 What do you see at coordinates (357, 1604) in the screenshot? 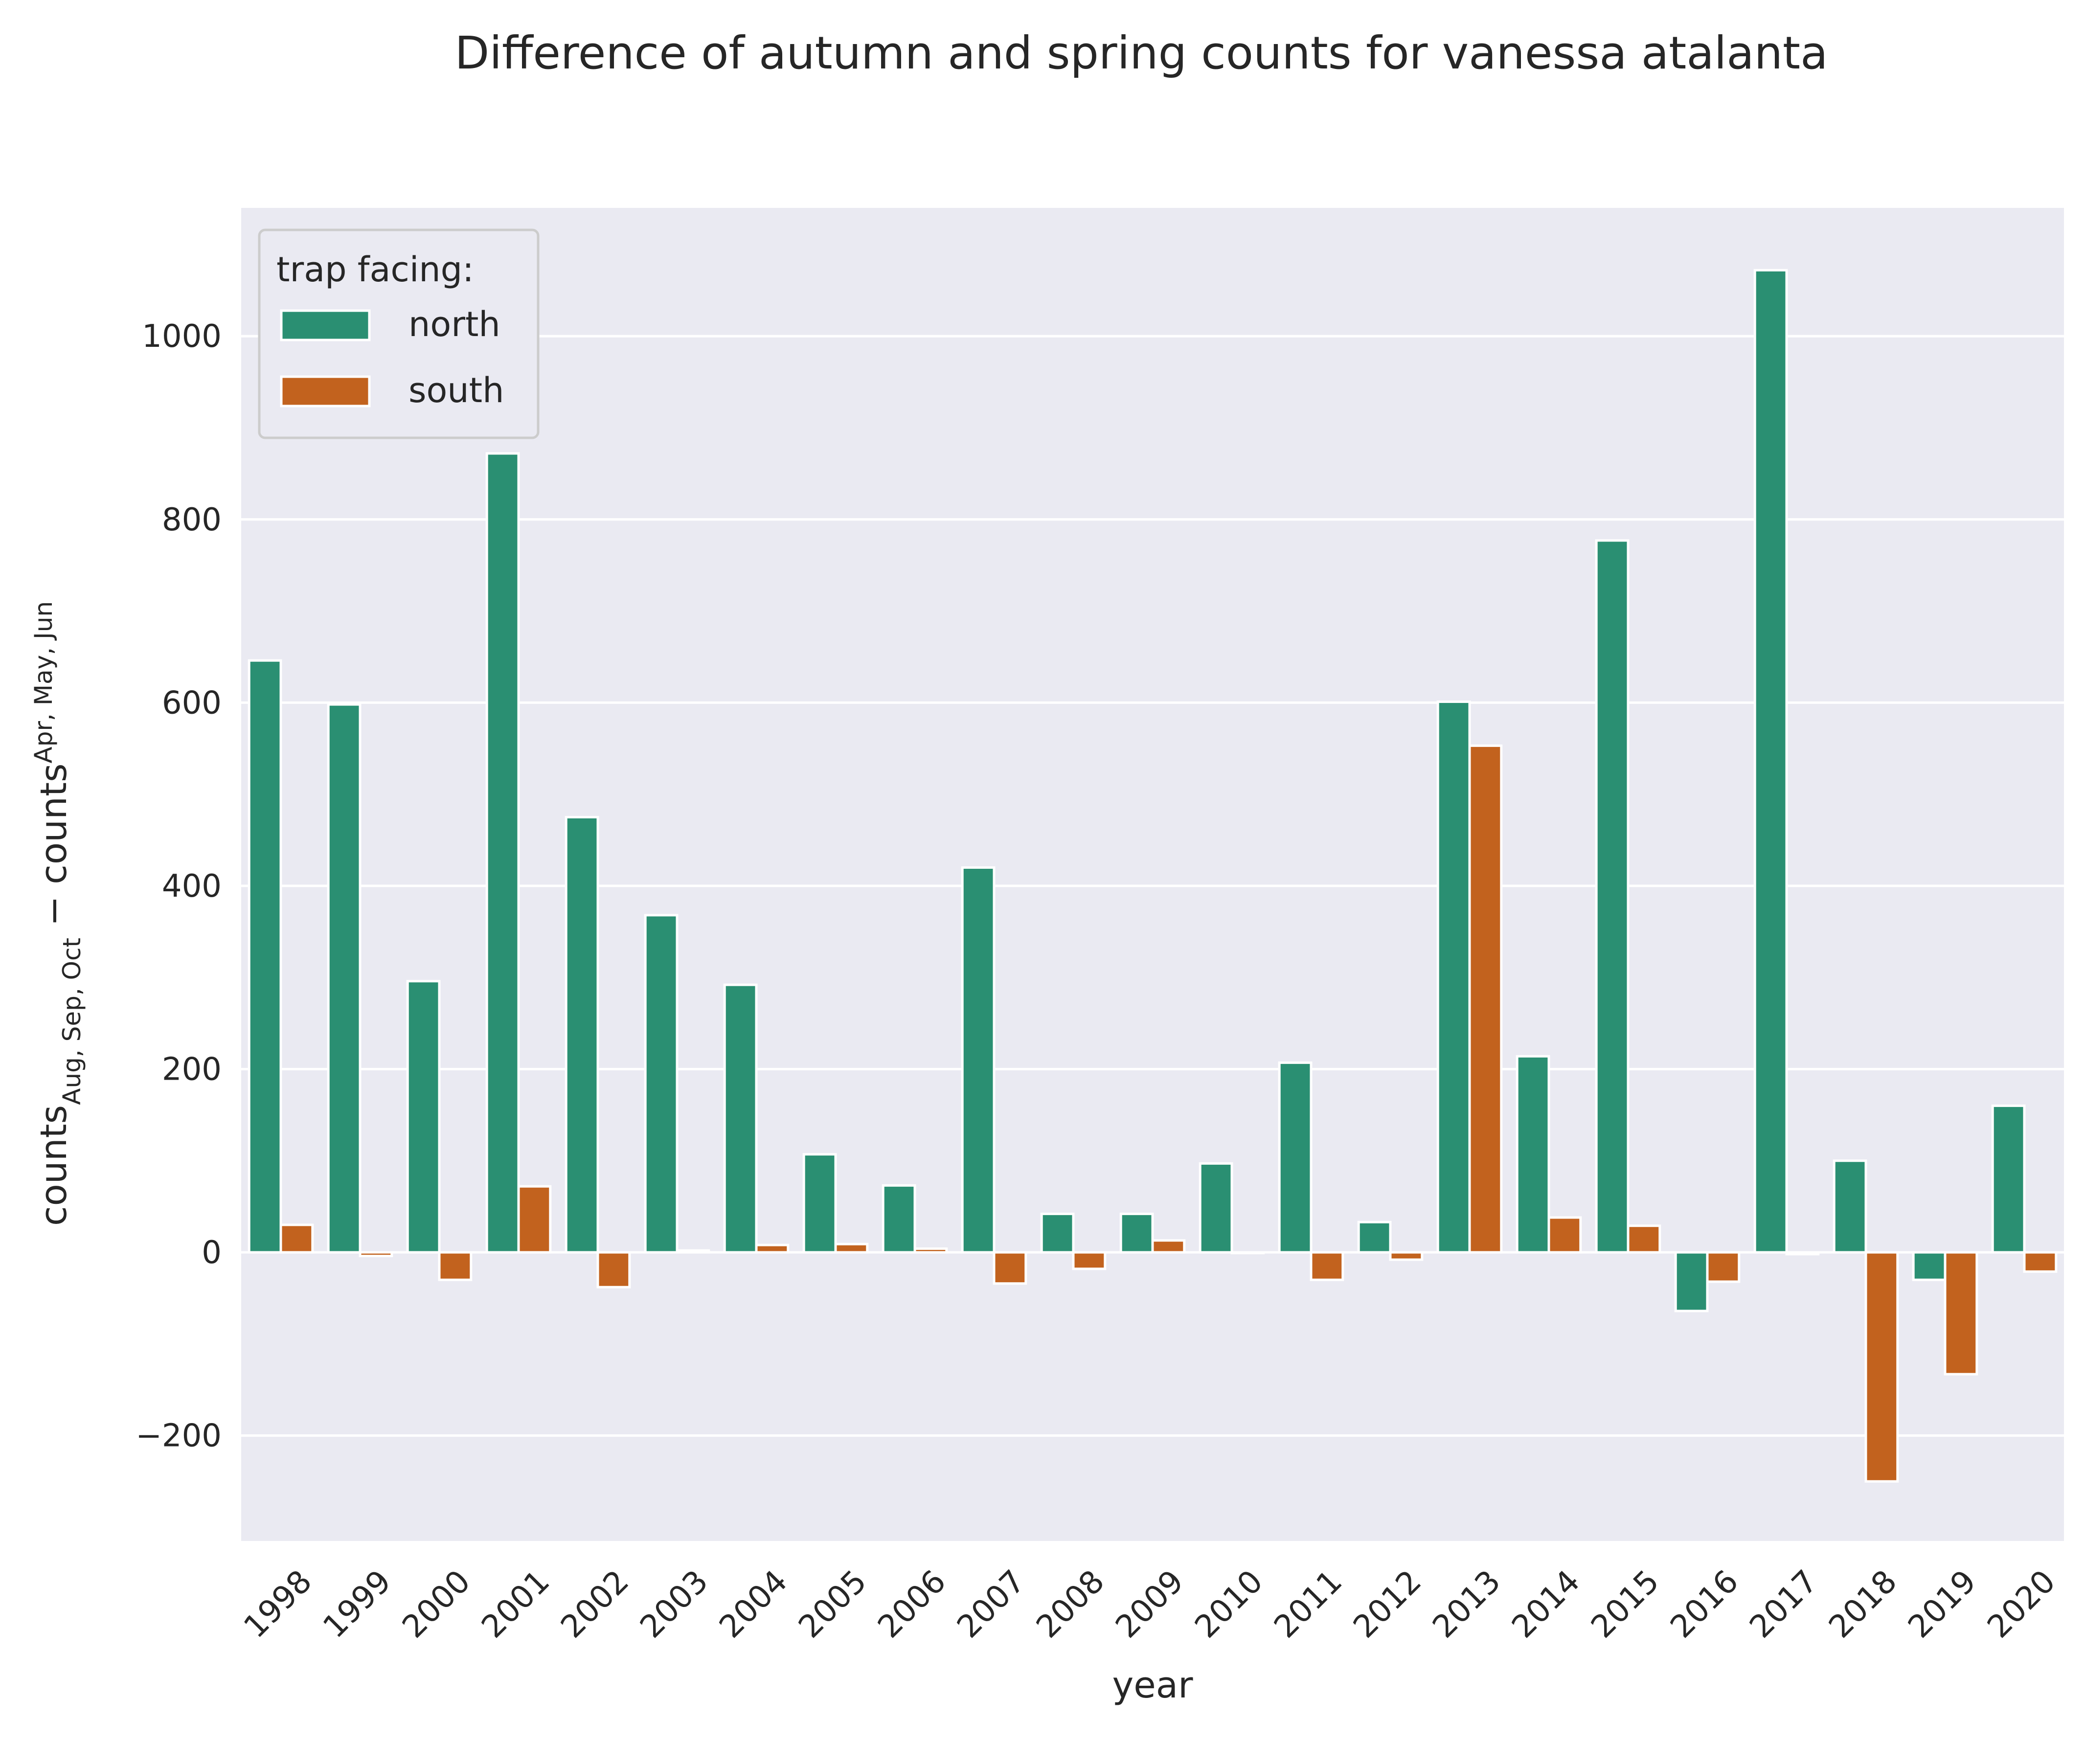
I see `x-tick-label: 1999` at bounding box center [357, 1604].